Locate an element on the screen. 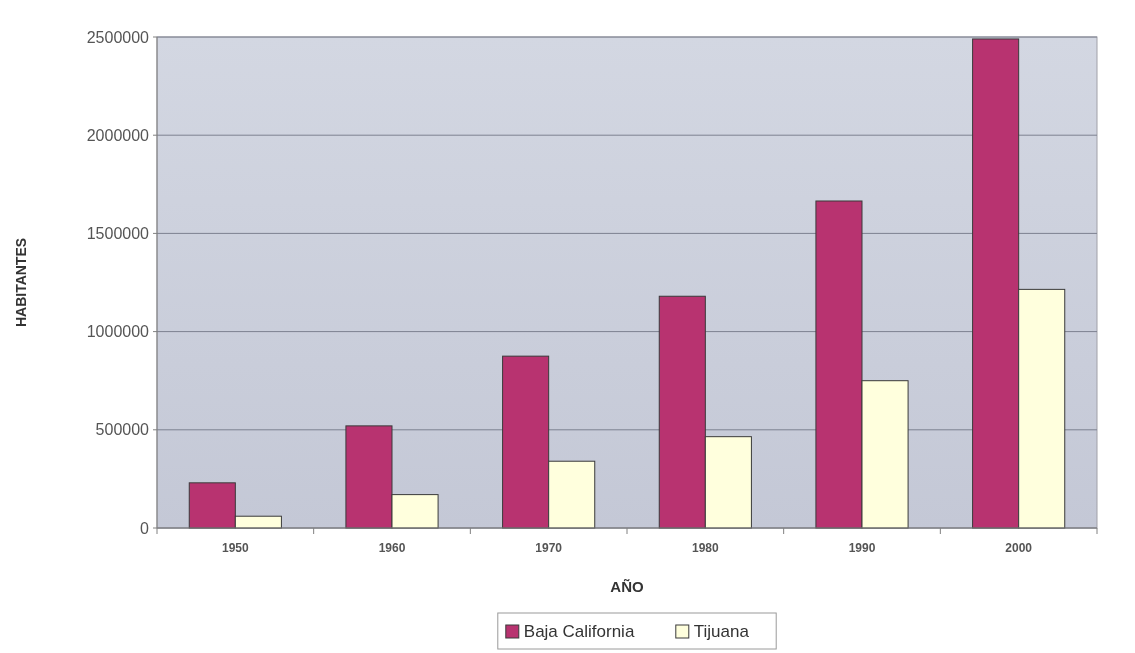  y-tick-label: 1500000 is located at coordinates (118, 233).